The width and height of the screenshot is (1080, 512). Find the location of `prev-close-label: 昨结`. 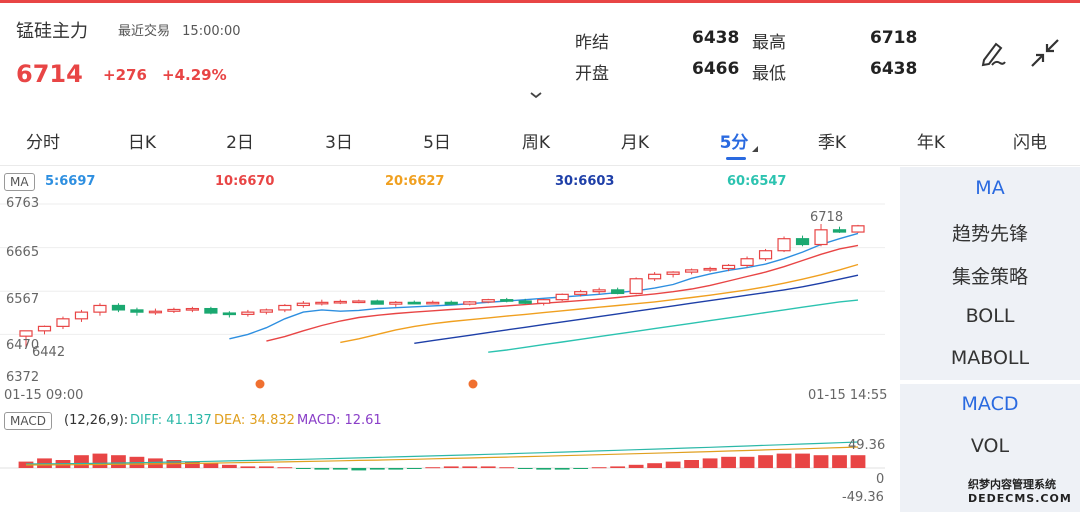

prev-close-label: 昨结 is located at coordinates (592, 43).